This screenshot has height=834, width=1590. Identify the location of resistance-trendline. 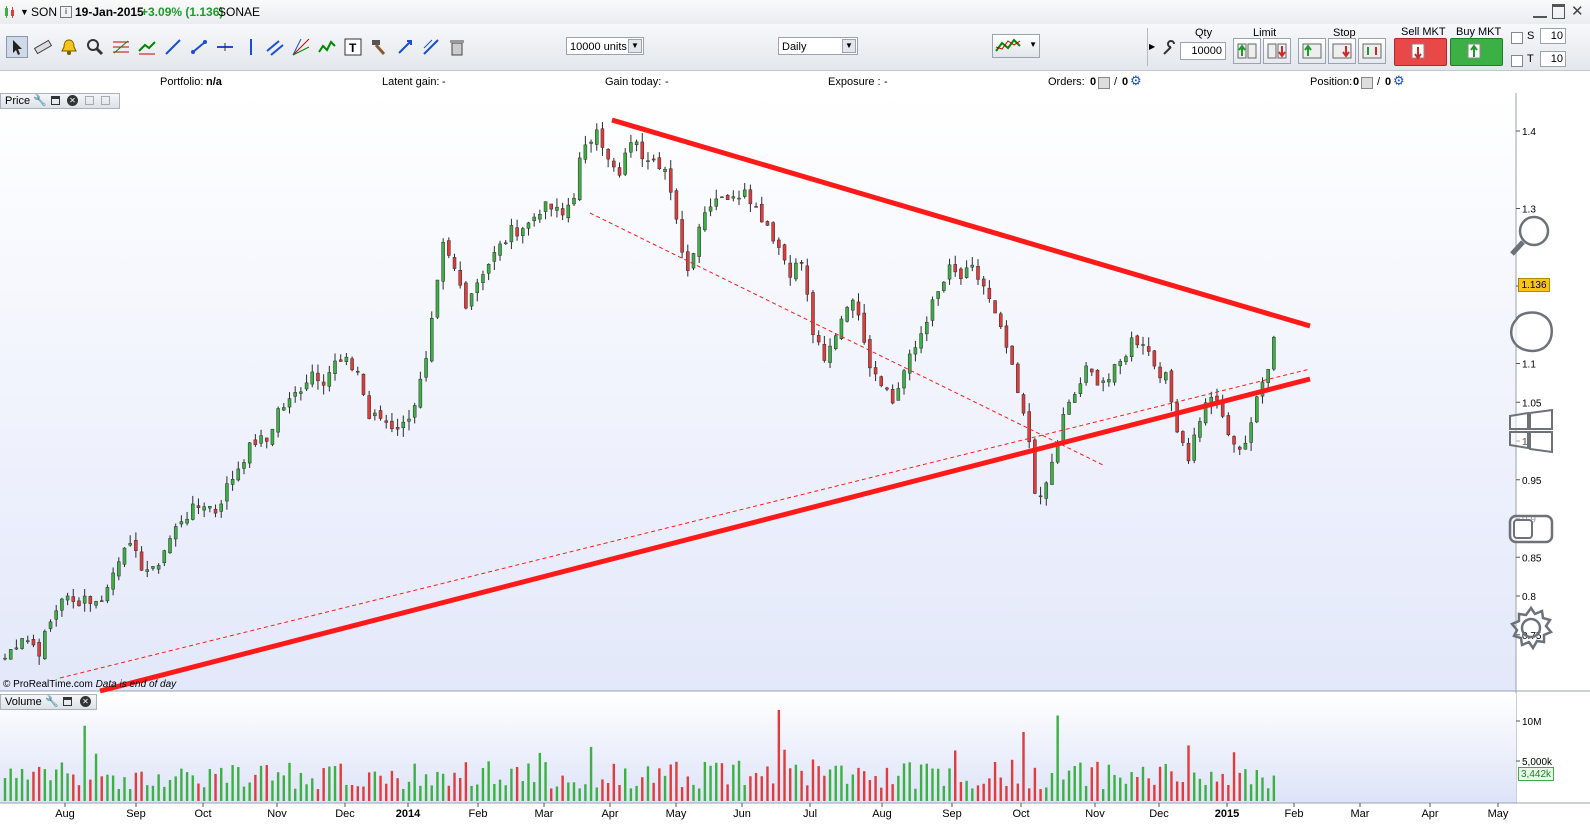
(961, 223).